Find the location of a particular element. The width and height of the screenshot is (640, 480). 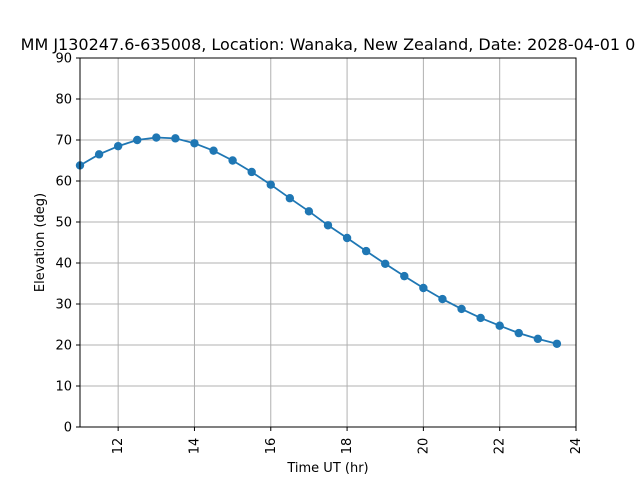

y-tick-label: 90 is located at coordinates (63, 59).